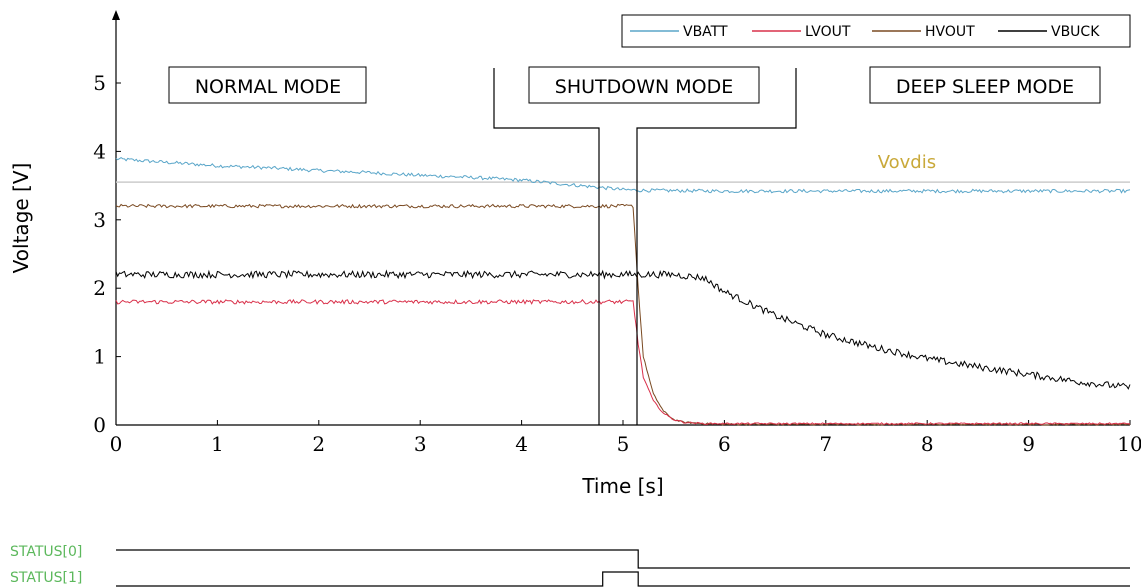 Image resolution: width=1141 pixels, height=588 pixels. What do you see at coordinates (546, 246) in the screenshot?
I see `shutdown-bracket-left` at bounding box center [546, 246].